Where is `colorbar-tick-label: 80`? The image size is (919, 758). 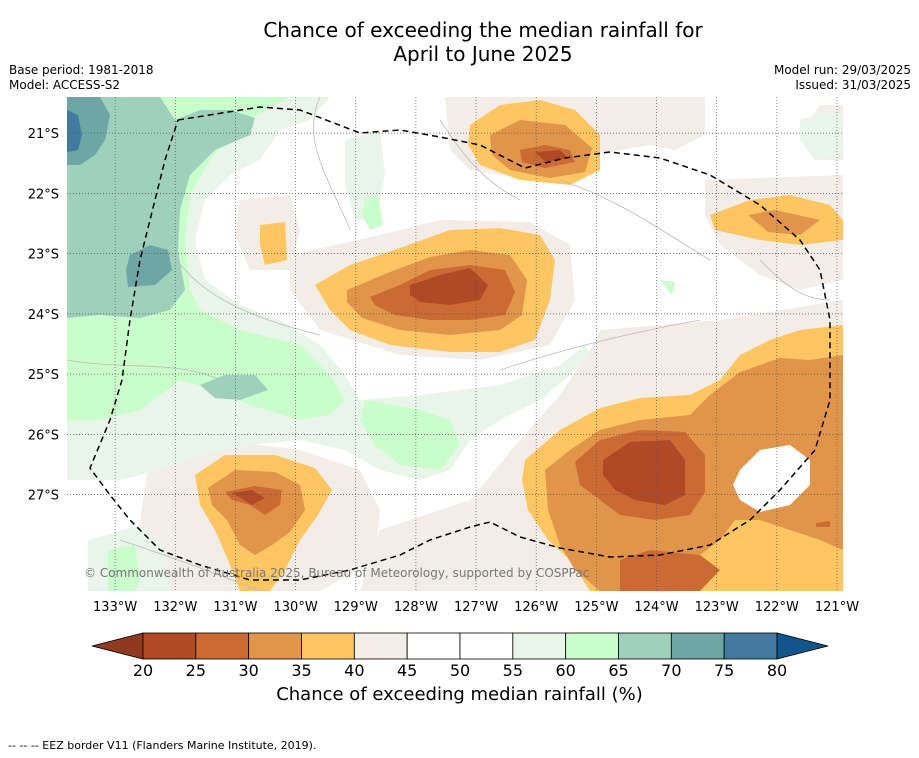 colorbar-tick-label: 80 is located at coordinates (777, 670).